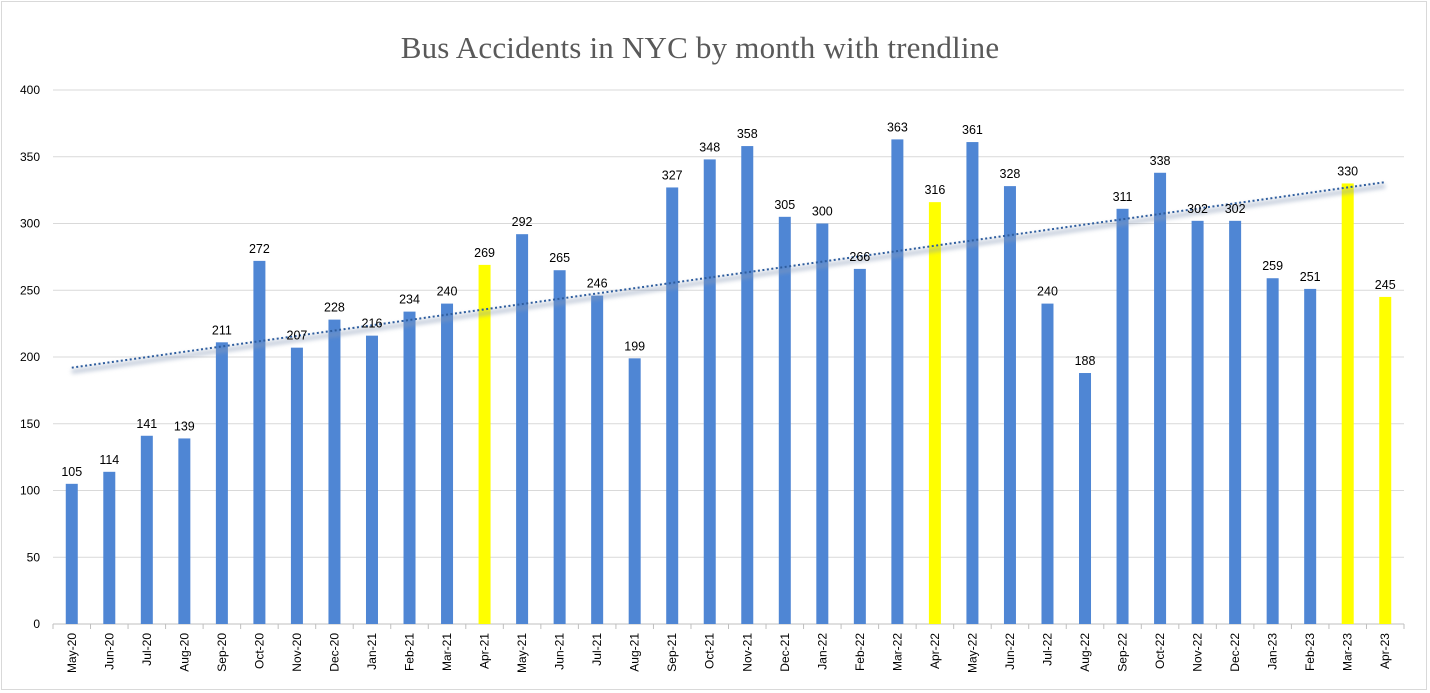 The image size is (1430, 693). What do you see at coordinates (146, 424) in the screenshot?
I see `data-label: 141` at bounding box center [146, 424].